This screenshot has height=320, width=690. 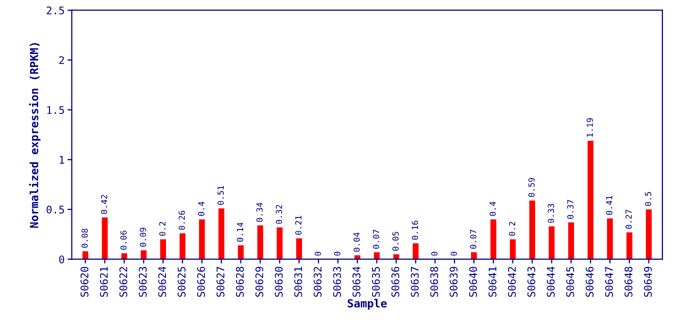 I want to click on data-label: 0.27, so click(x=629, y=219).